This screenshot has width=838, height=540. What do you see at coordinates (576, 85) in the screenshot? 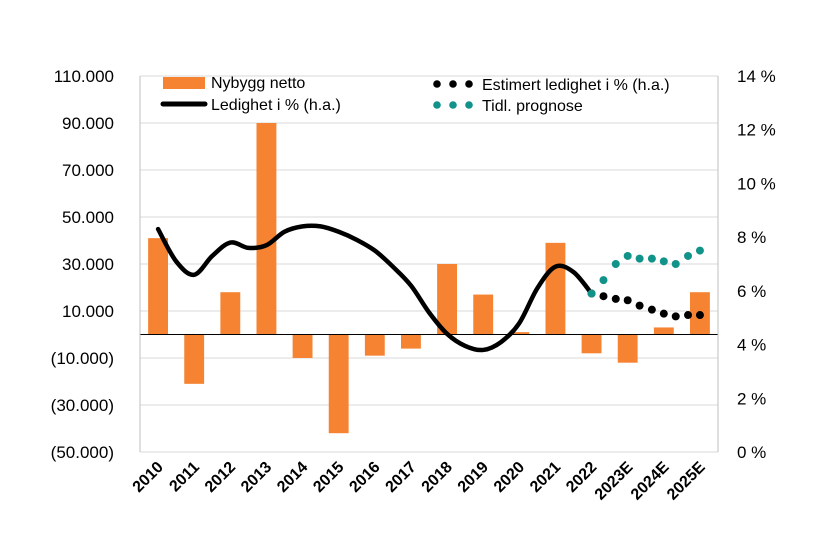
I see `legend-label-estimate: Estimert ledighet i % (h.a.)` at bounding box center [576, 85].